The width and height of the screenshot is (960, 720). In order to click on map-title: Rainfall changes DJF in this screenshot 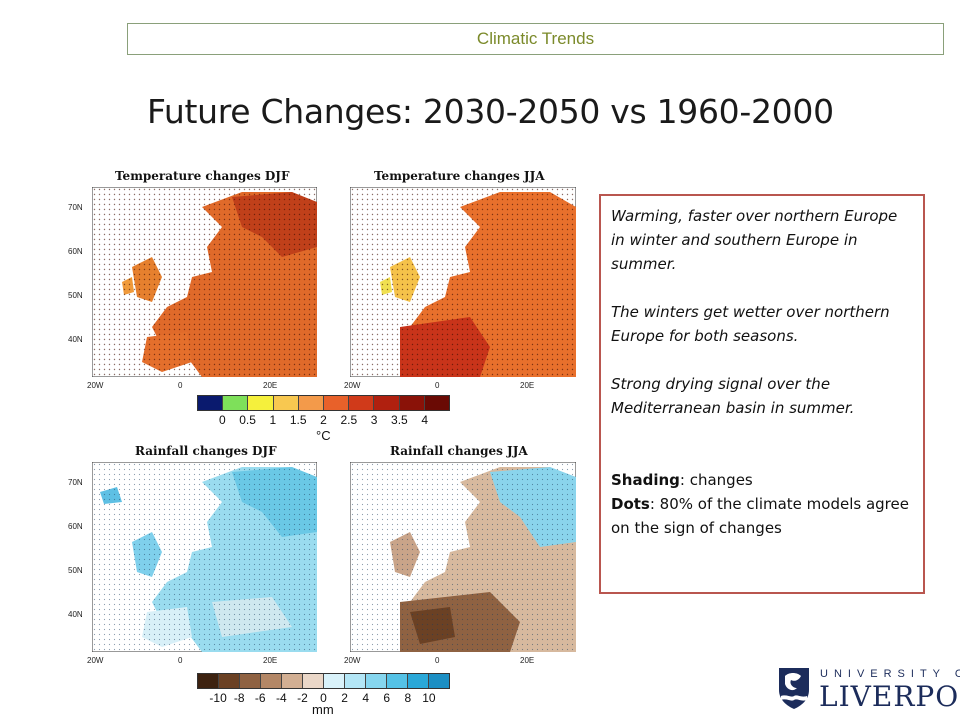, I will do `click(206, 451)`.